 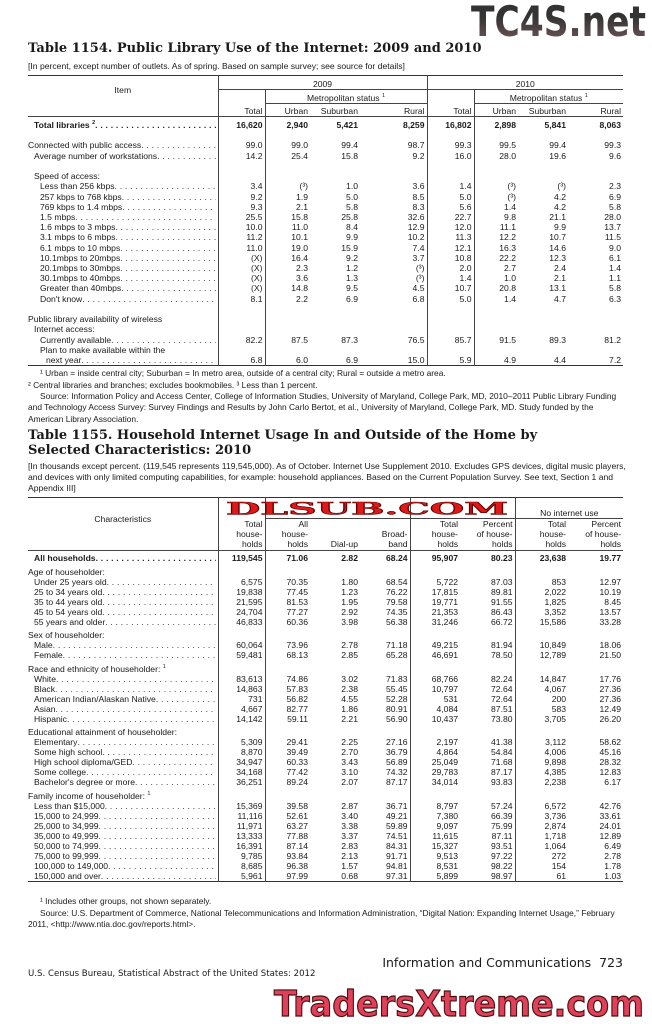 I want to click on data-cell: 2,940, so click(x=297, y=124).